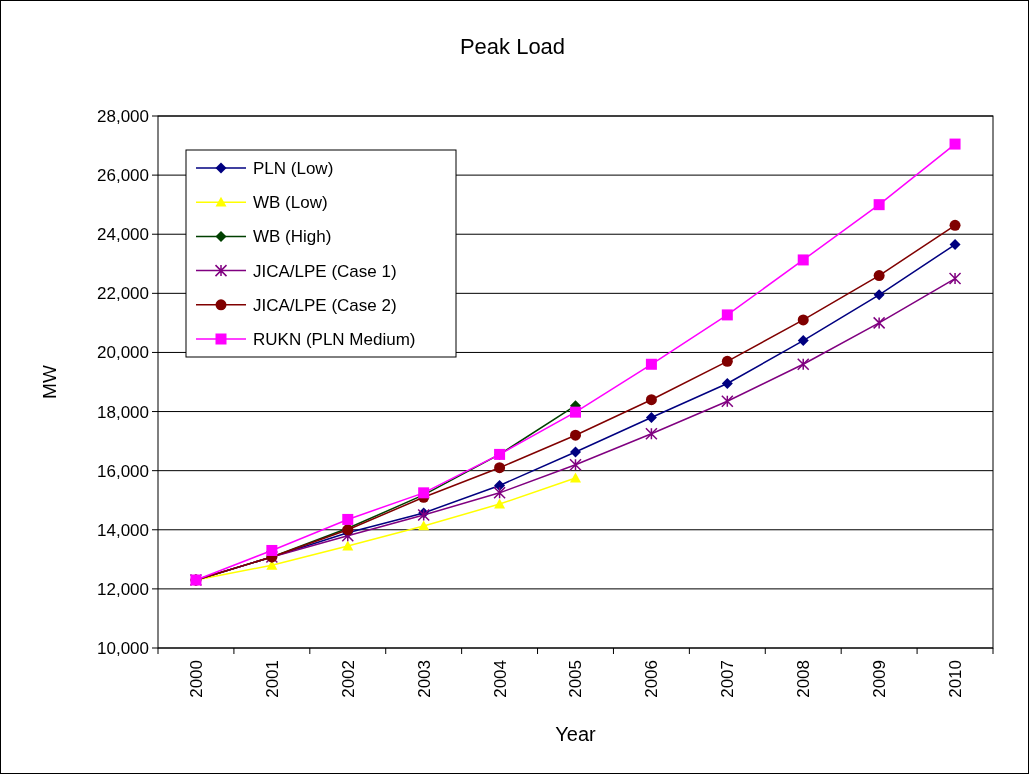 The width and height of the screenshot is (1029, 774). What do you see at coordinates (424, 679) in the screenshot?
I see `x-tick-label: 2003` at bounding box center [424, 679].